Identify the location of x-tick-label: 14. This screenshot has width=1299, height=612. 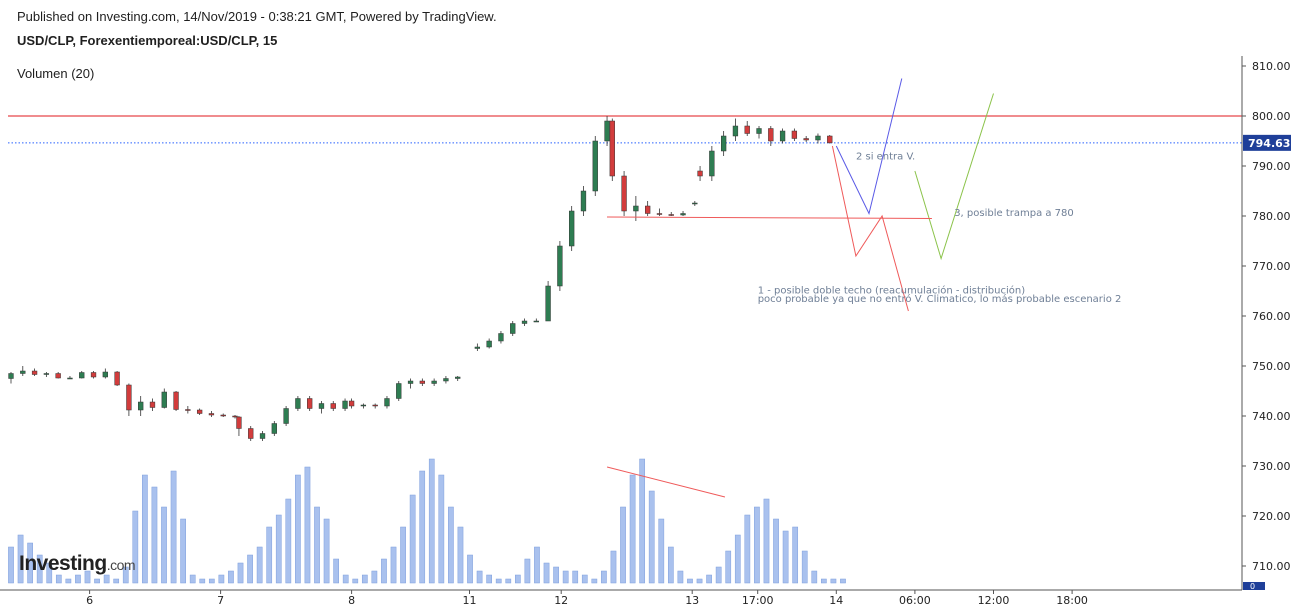
(836, 600).